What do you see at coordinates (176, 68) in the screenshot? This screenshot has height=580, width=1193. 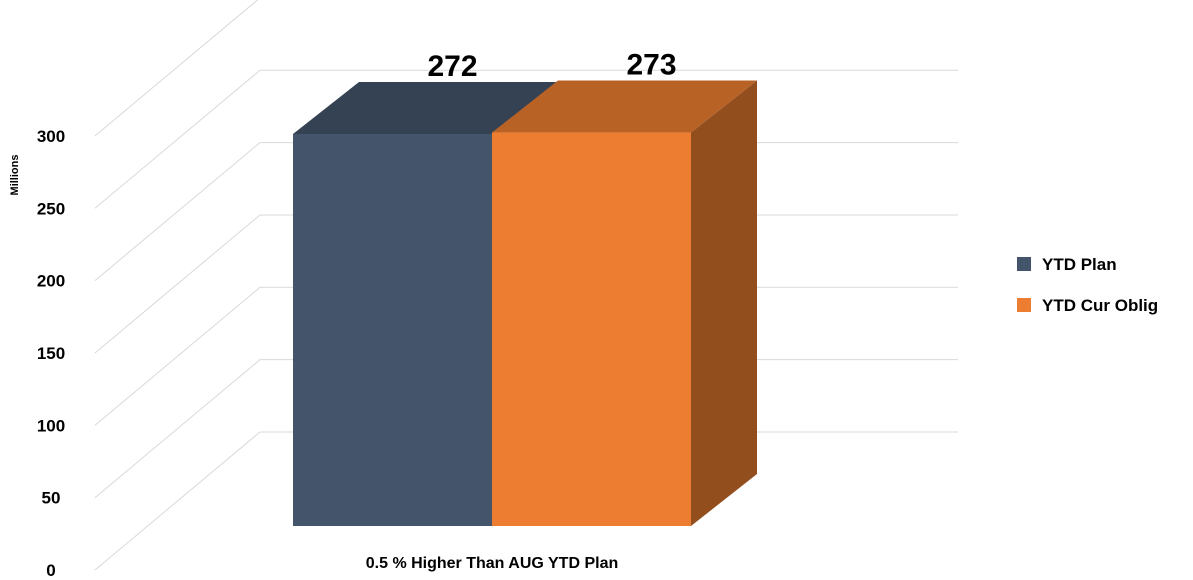 I see `gridline` at bounding box center [176, 68].